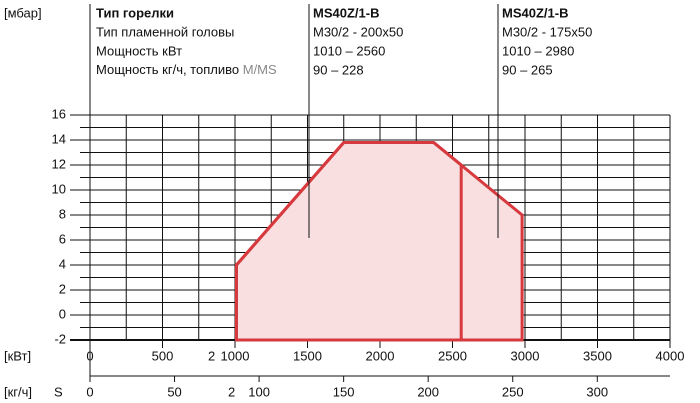 This screenshot has width=700, height=403. I want to click on x-tick-label: 1000, so click(235, 355).